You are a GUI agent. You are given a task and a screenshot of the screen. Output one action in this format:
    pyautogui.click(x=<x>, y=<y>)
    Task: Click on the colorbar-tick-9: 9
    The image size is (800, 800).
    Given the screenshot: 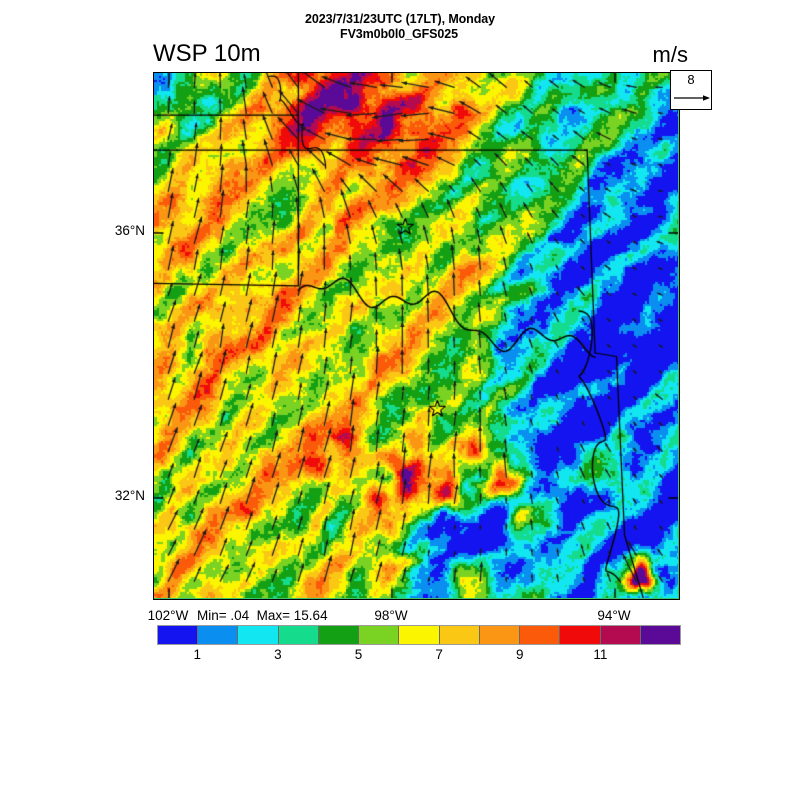 What is the action you would take?
    pyautogui.click(x=520, y=654)
    